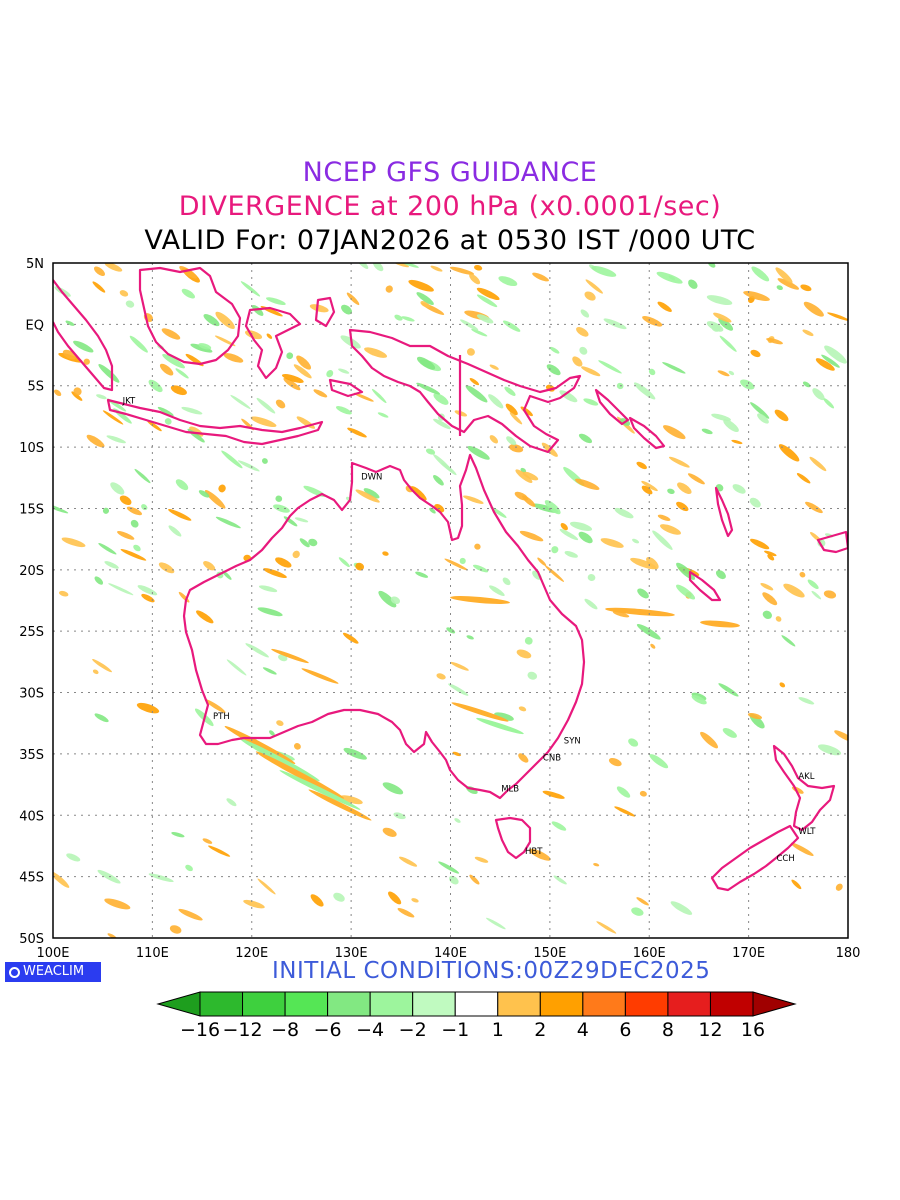 The height and width of the screenshot is (1200, 900). Describe the element at coordinates (215, 422) in the screenshot. I see `coast-java` at that location.